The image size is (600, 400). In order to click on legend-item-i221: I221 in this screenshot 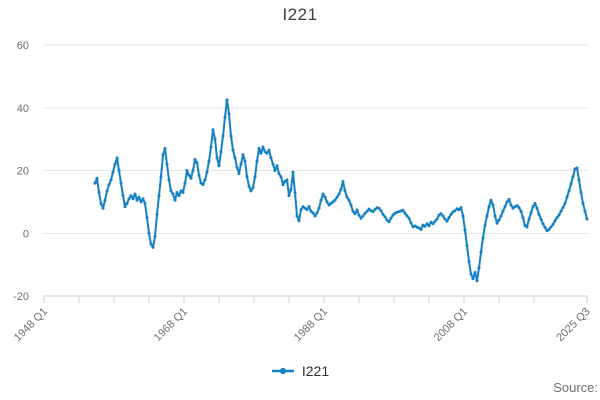, I will do `click(300, 371)`.